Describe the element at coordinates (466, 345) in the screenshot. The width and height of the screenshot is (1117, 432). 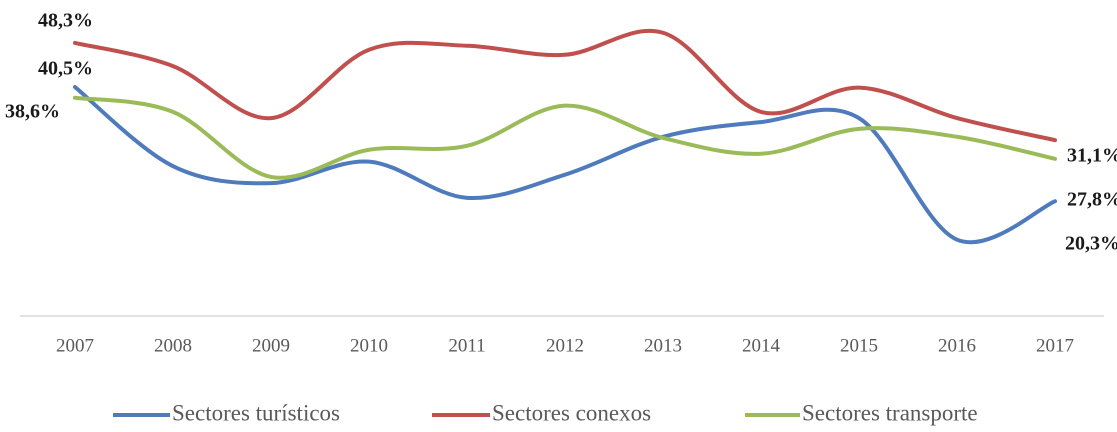
I see `x-tick-label: 2011` at that location.